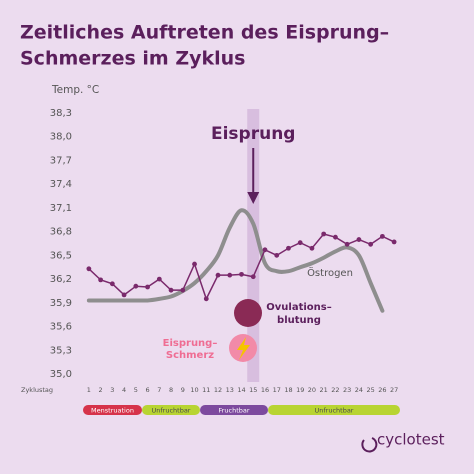 Image resolution: width=474 pixels, height=474 pixels. I want to click on x-tick-label: 26, so click(382, 390).